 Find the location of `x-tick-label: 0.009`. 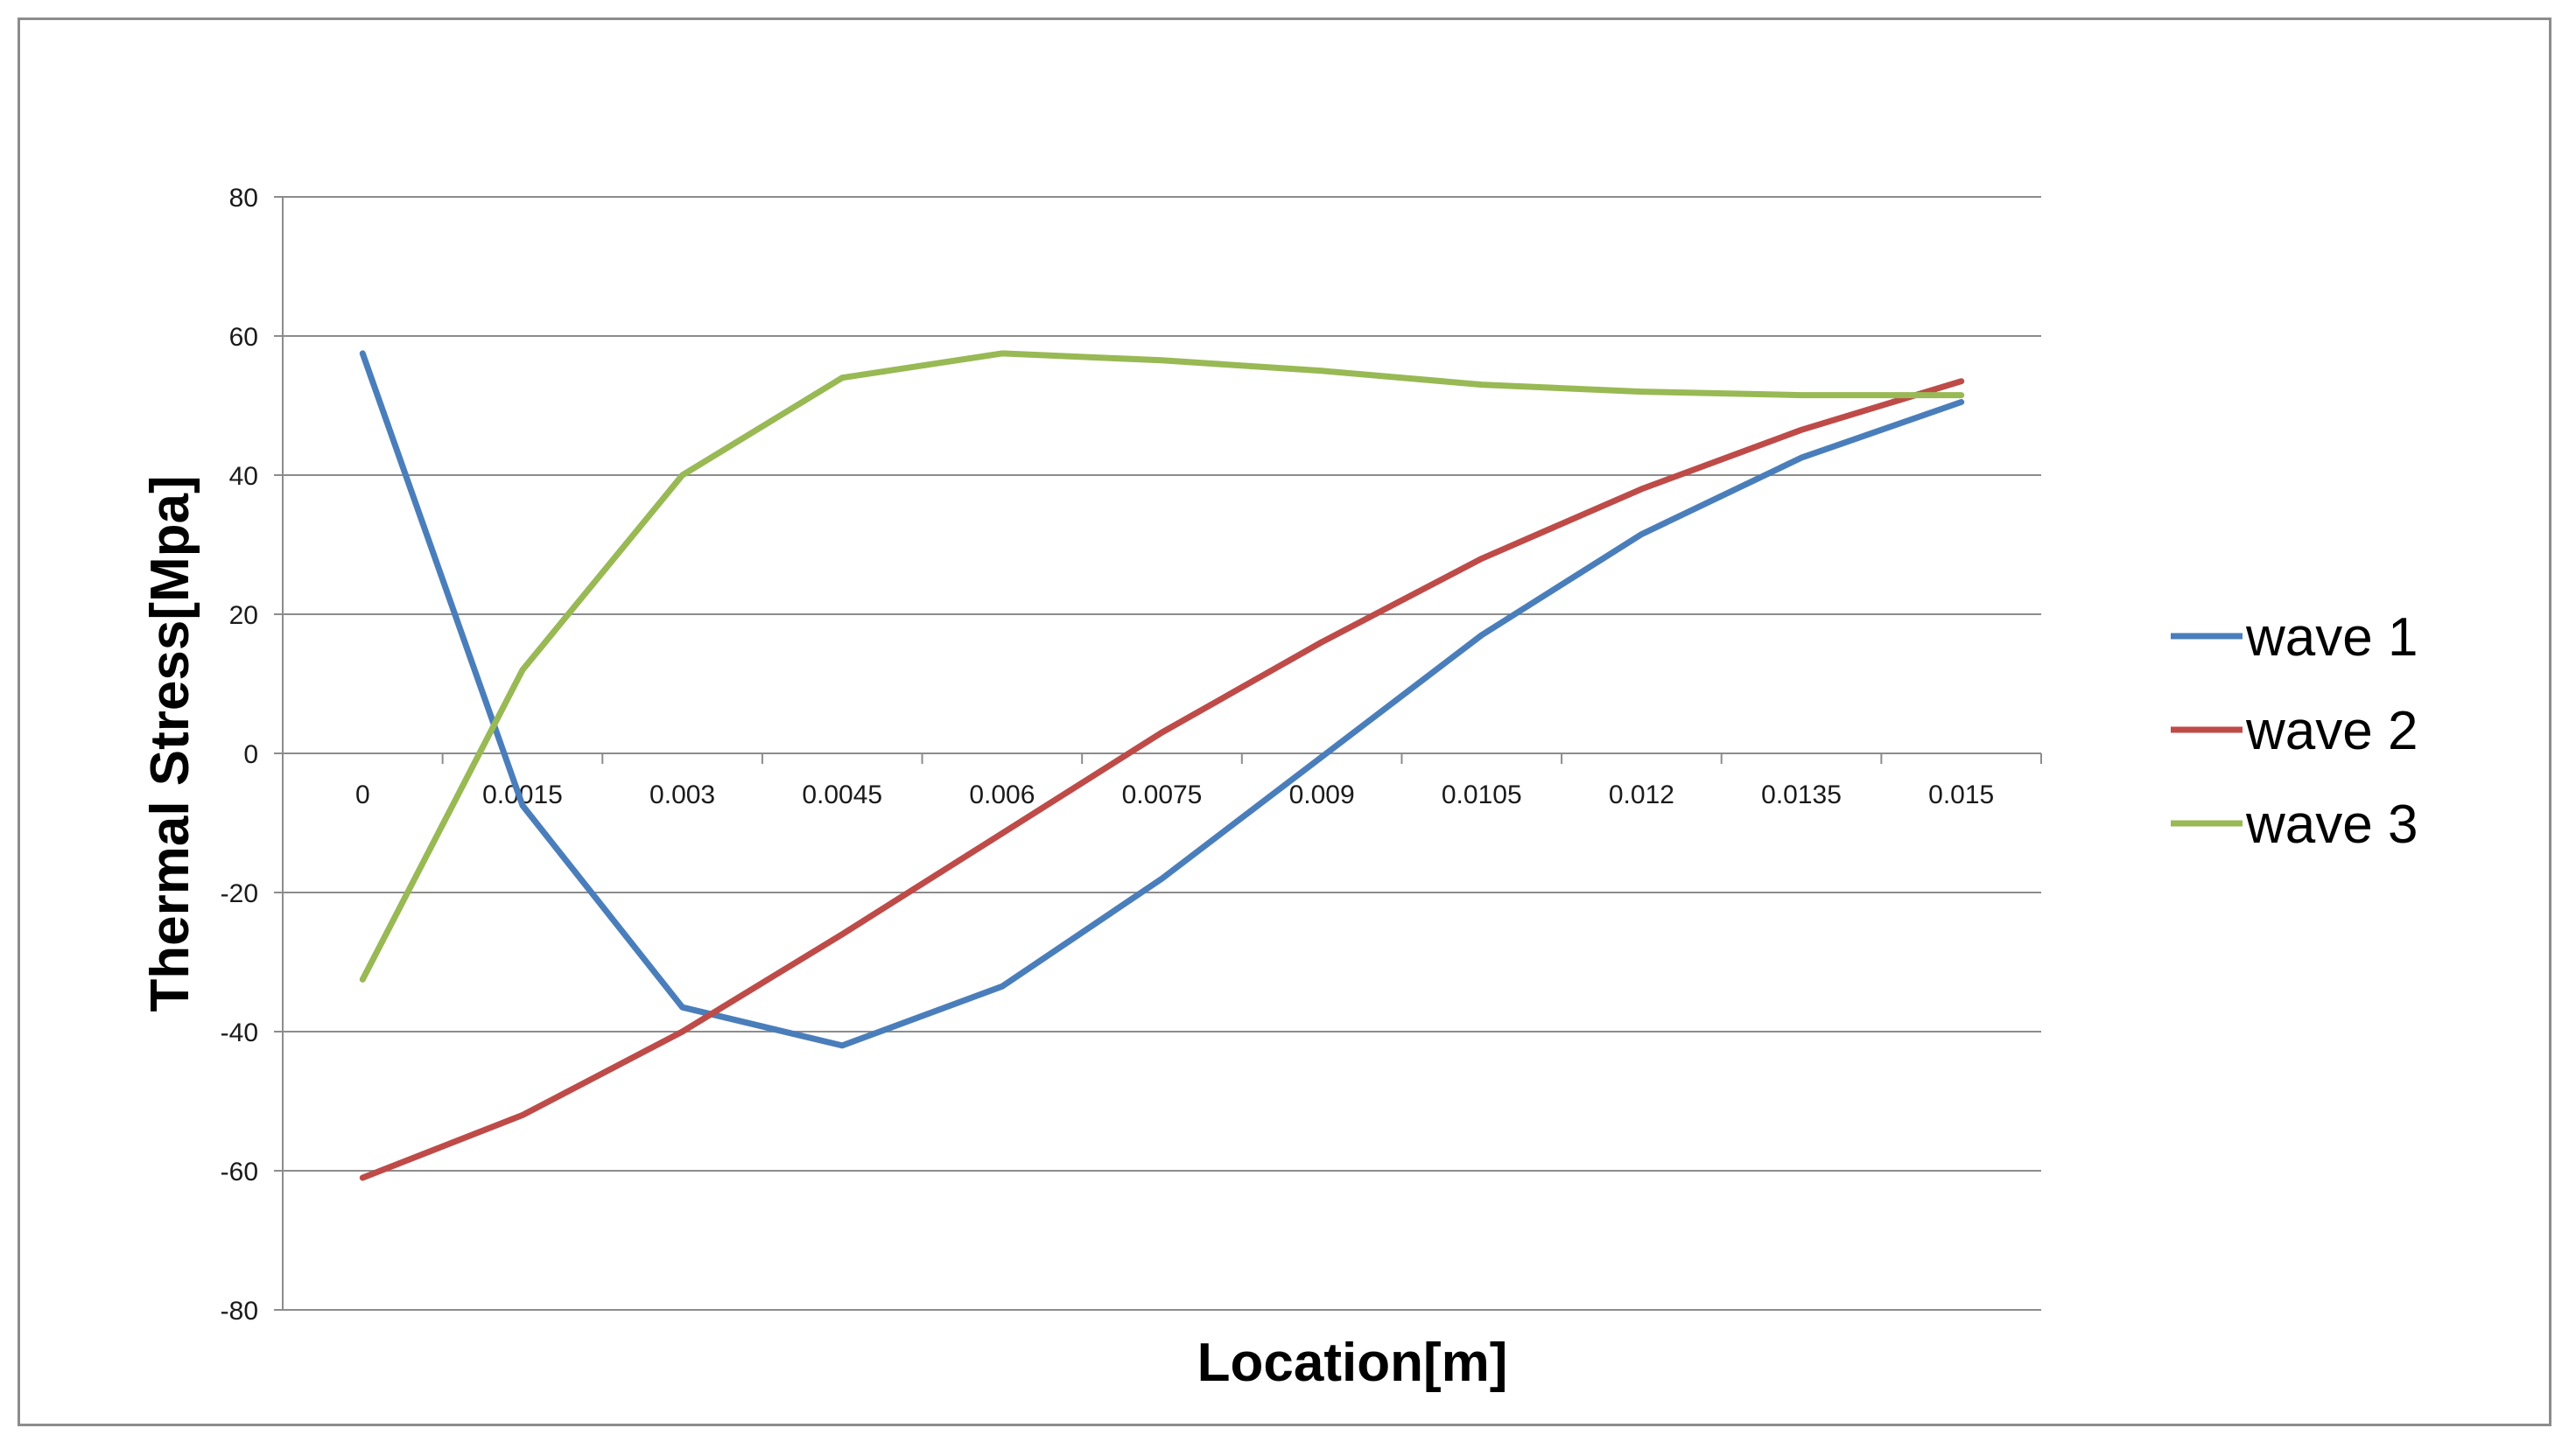

x-tick-label: 0.009 is located at coordinates (1322, 794).